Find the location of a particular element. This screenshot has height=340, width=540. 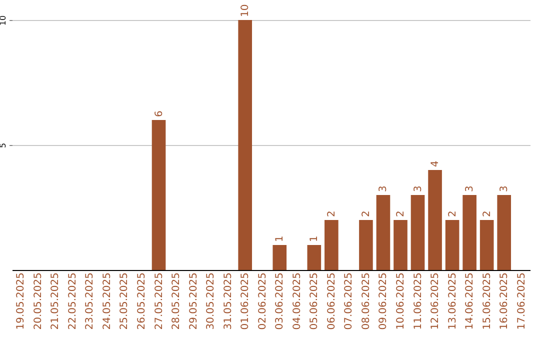

x-tick-label: 17.06.2025 is located at coordinates (522, 301).